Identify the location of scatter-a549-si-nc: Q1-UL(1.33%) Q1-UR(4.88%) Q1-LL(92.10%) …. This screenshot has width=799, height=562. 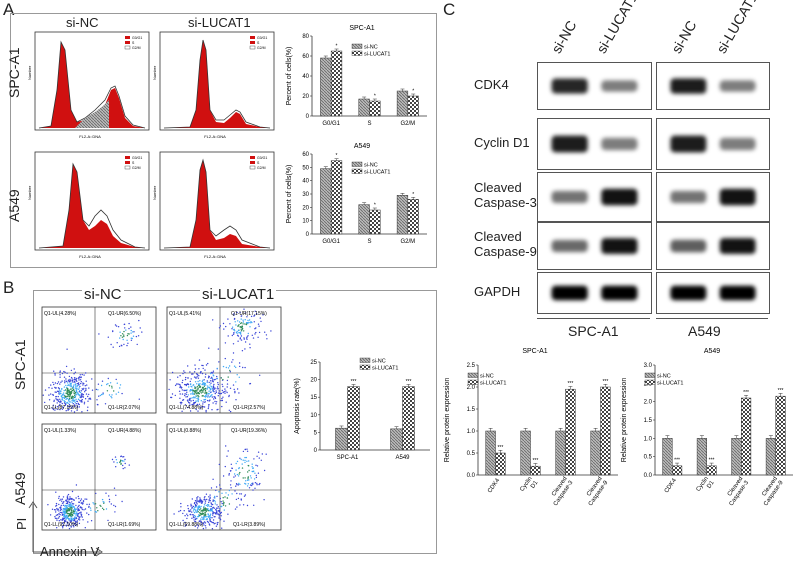
(99, 477).